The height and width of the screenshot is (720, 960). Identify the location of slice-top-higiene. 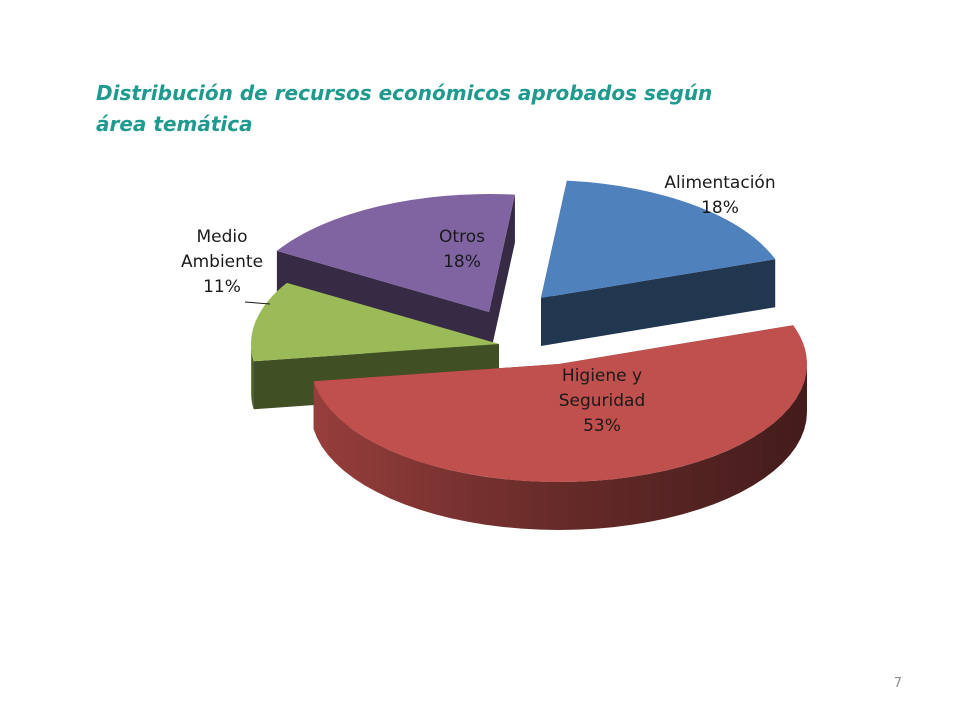
(560, 404).